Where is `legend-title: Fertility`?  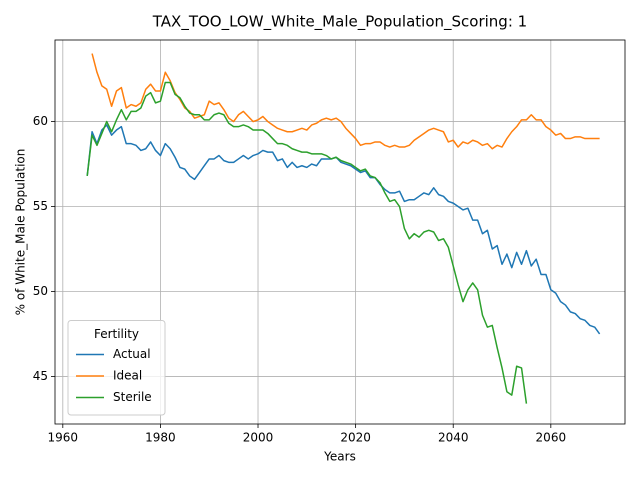
legend-title: Fertility is located at coordinates (116, 334).